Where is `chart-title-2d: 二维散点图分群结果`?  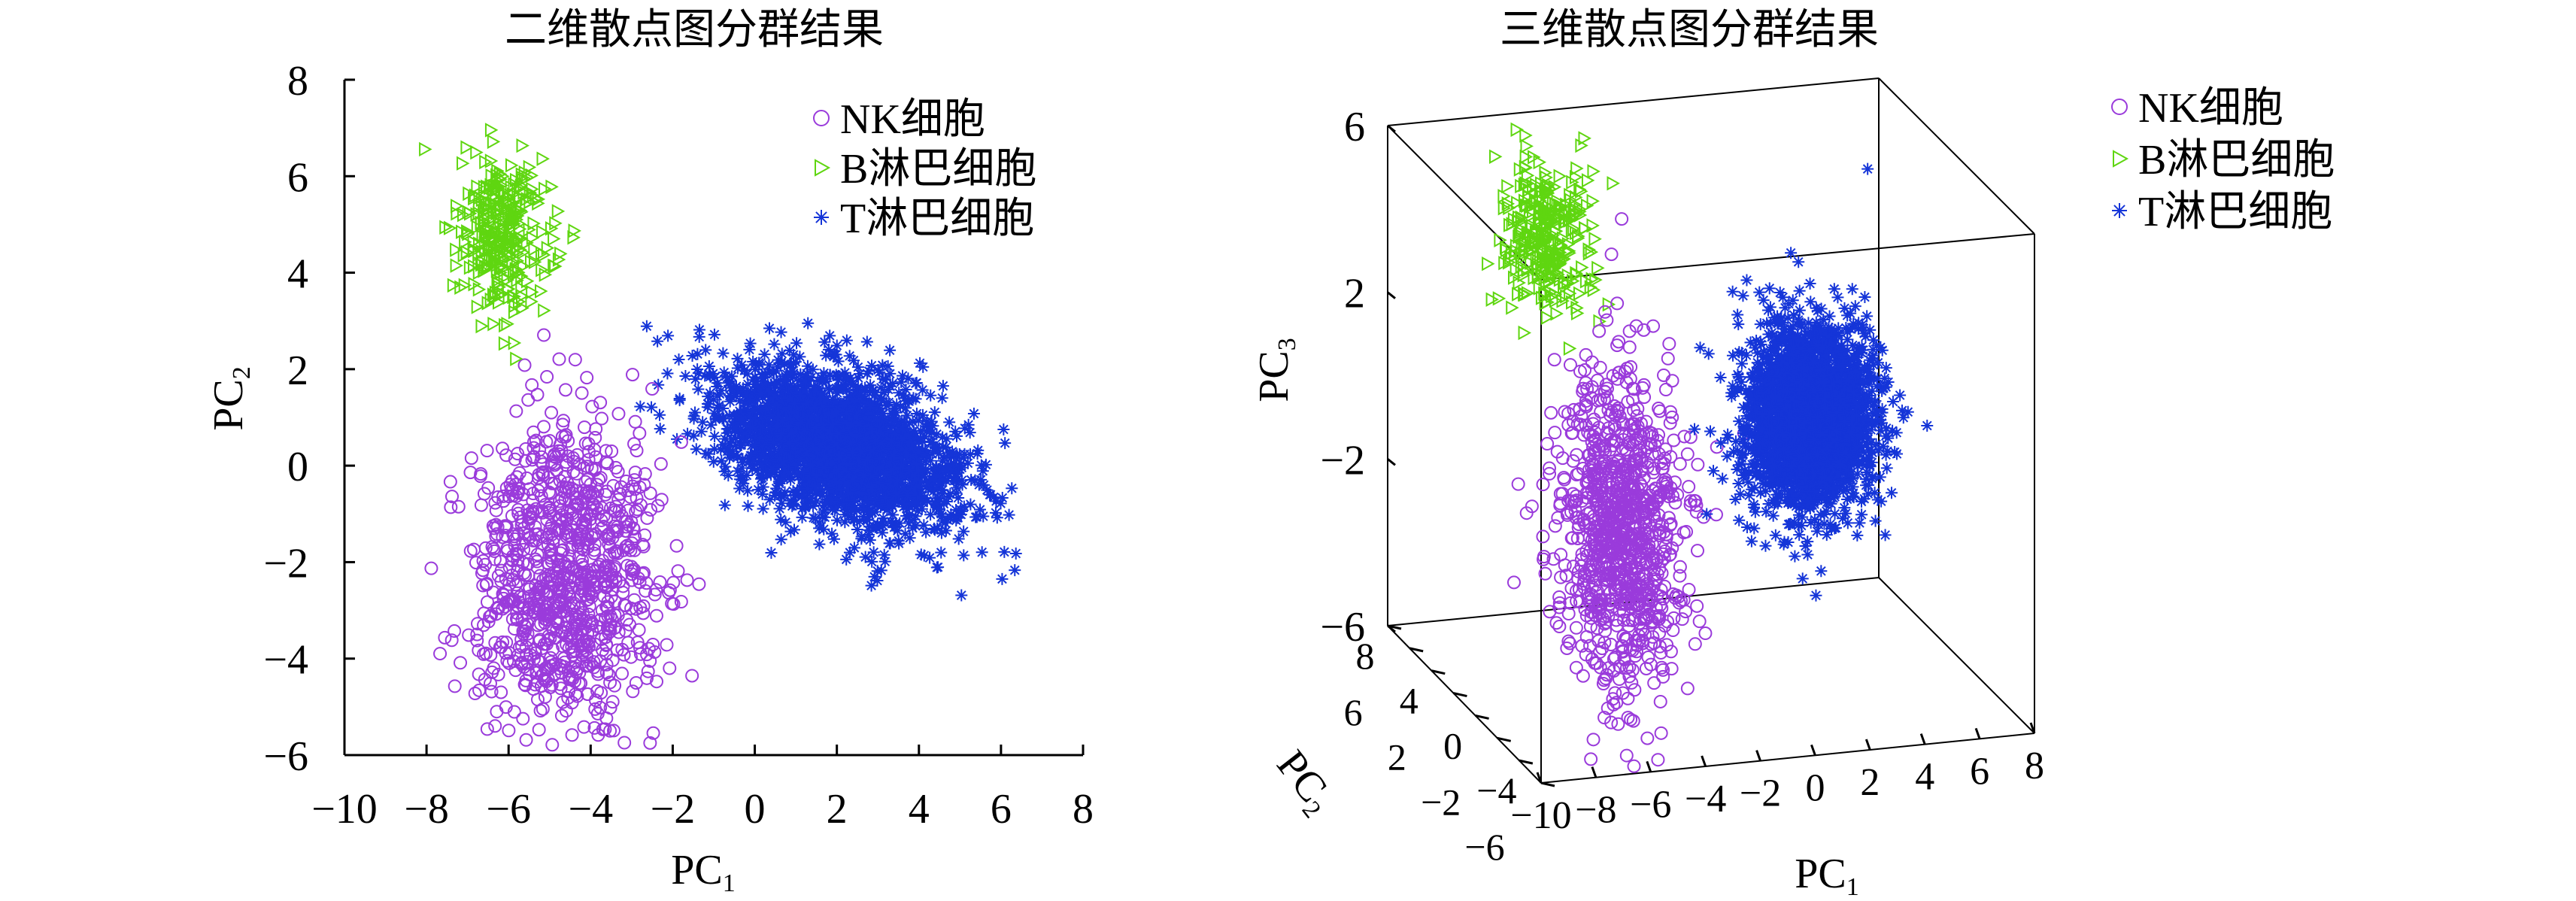
chart-title-2d: 二维散点图分群结果 is located at coordinates (694, 30).